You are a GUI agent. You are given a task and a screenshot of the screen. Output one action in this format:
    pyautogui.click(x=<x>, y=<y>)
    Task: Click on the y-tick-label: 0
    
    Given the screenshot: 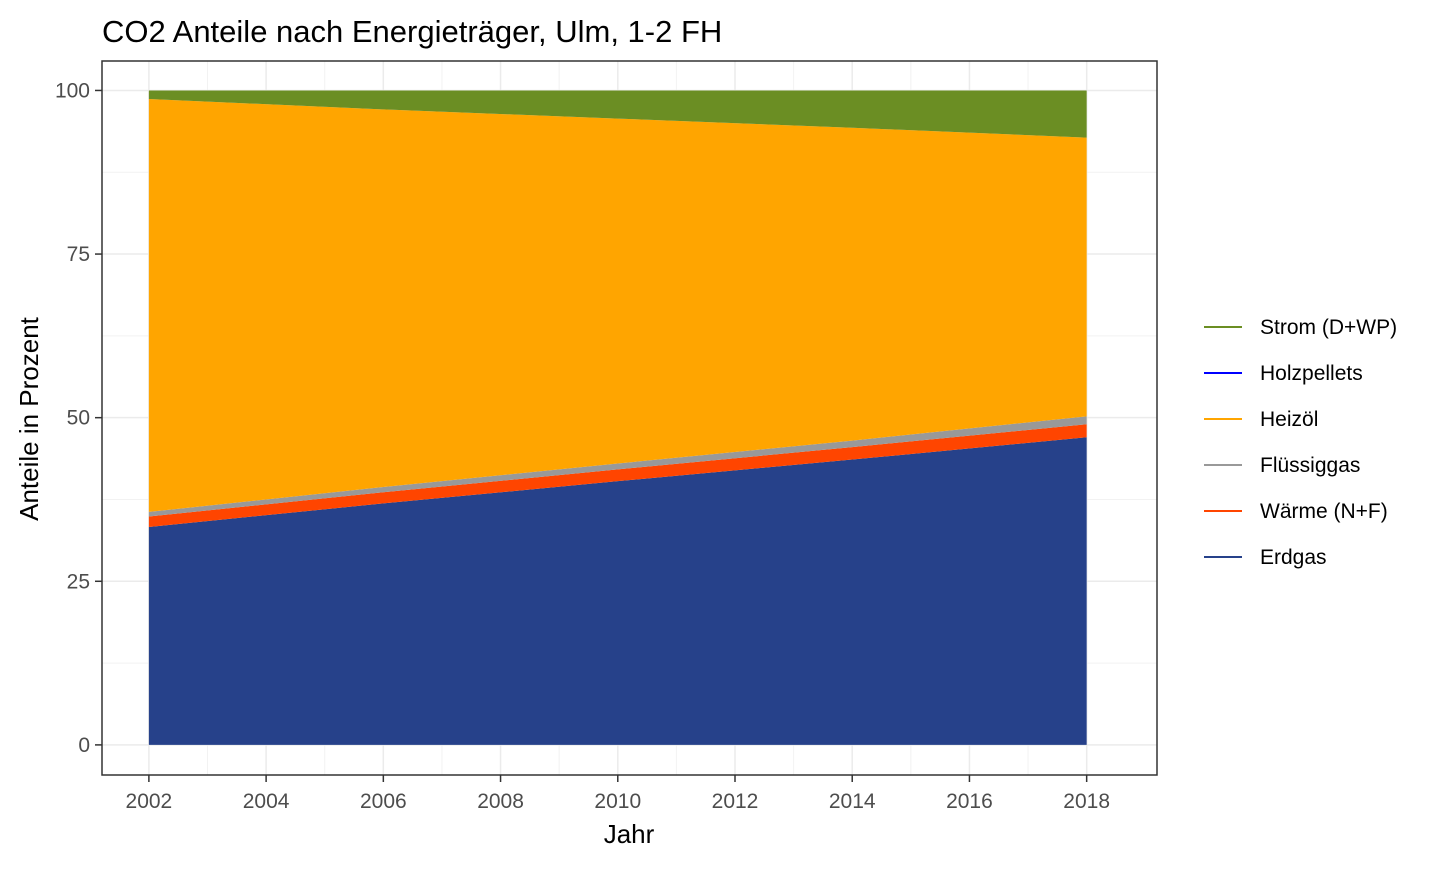 What is the action you would take?
    pyautogui.click(x=84, y=745)
    